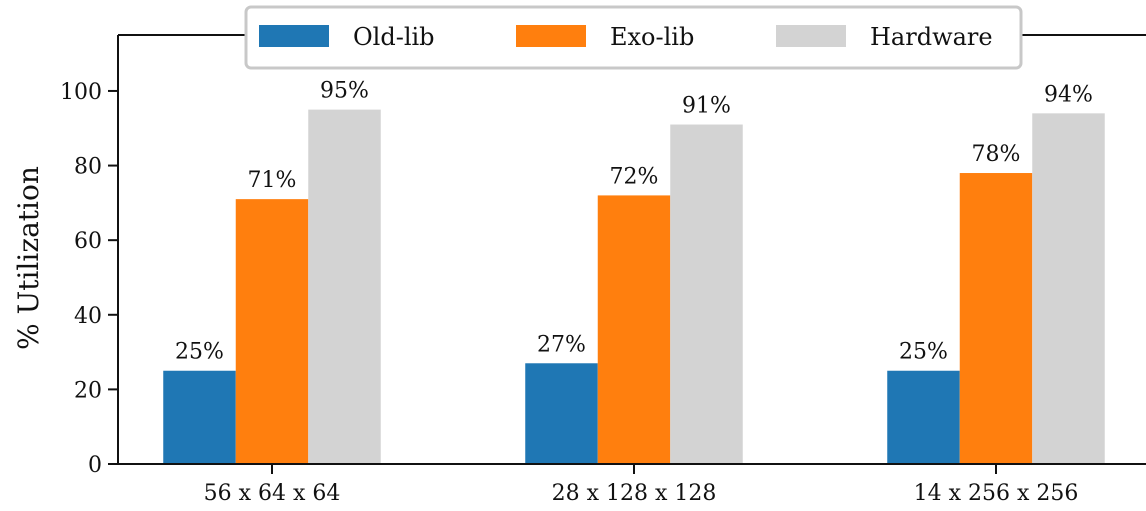  What do you see at coordinates (272, 180) in the screenshot?
I see `data-label-exo-lib-1: 71%` at bounding box center [272, 180].